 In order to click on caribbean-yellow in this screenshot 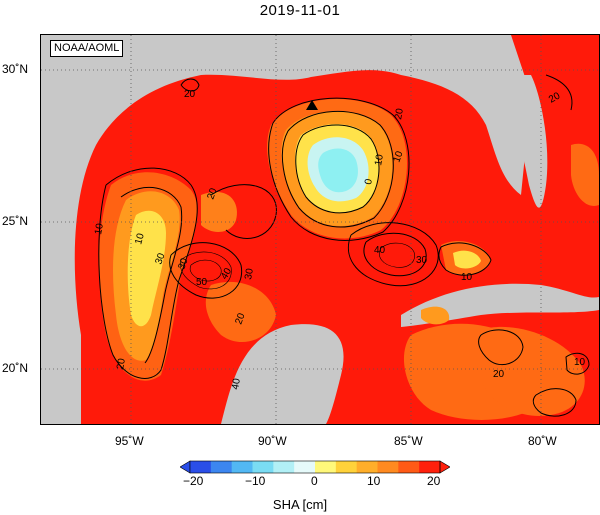, I will do `click(467, 259)`.